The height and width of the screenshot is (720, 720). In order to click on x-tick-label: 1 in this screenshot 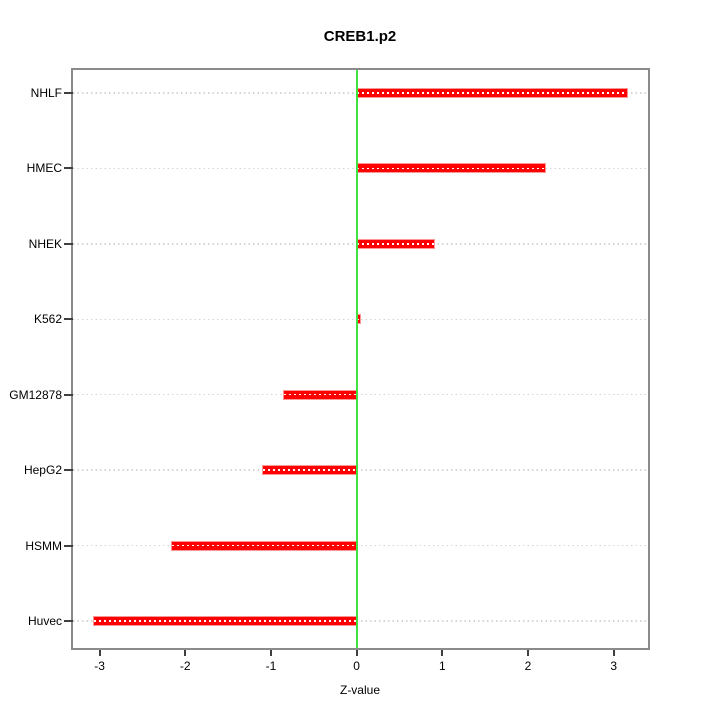, I will do `click(442, 666)`.